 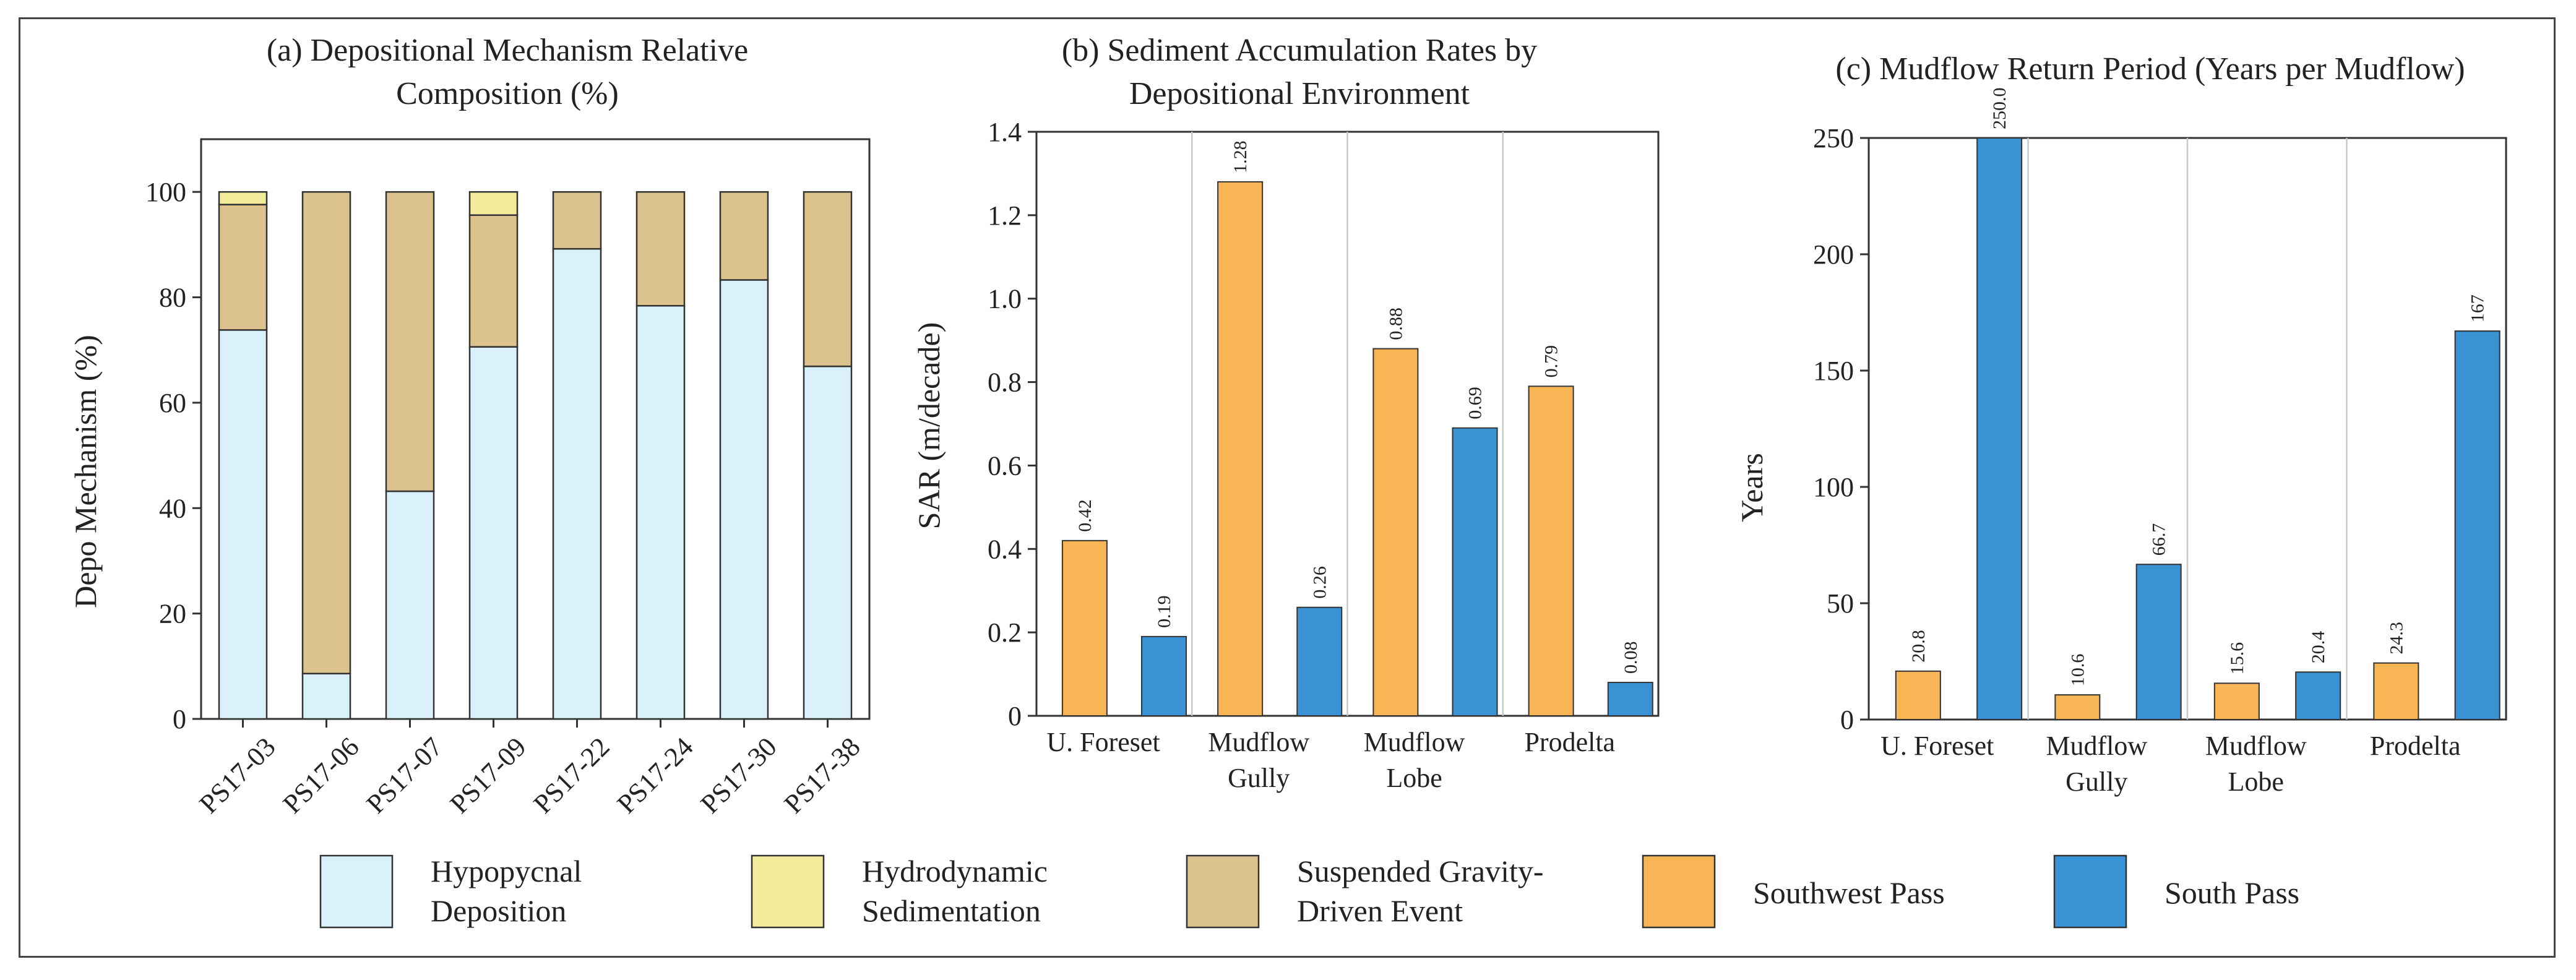 I want to click on panel-b-y-tick-label: 1.2, so click(x=1005, y=215).